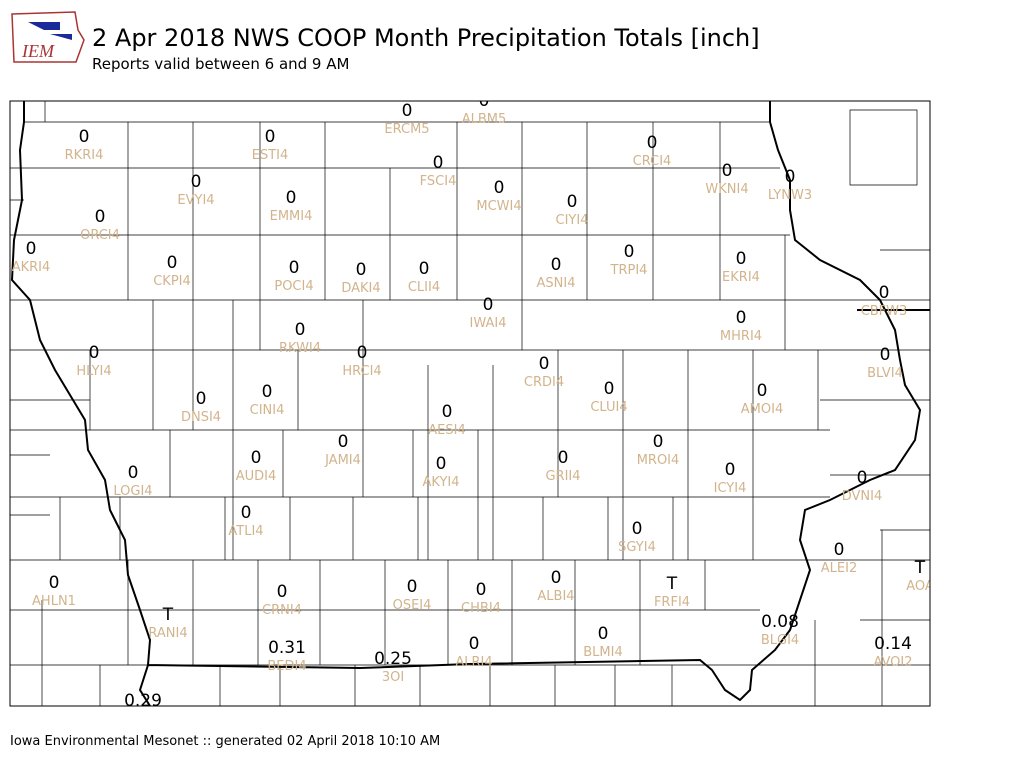  I want to click on station-id: ALBI4, so click(555, 596).